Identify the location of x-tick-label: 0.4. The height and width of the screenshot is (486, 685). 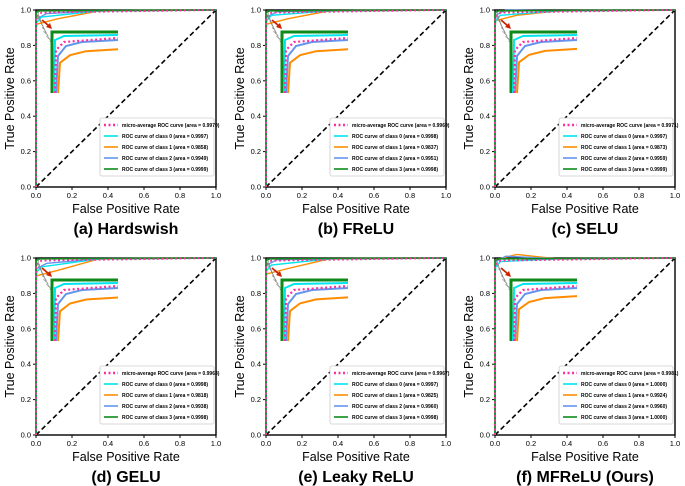
(108, 195).